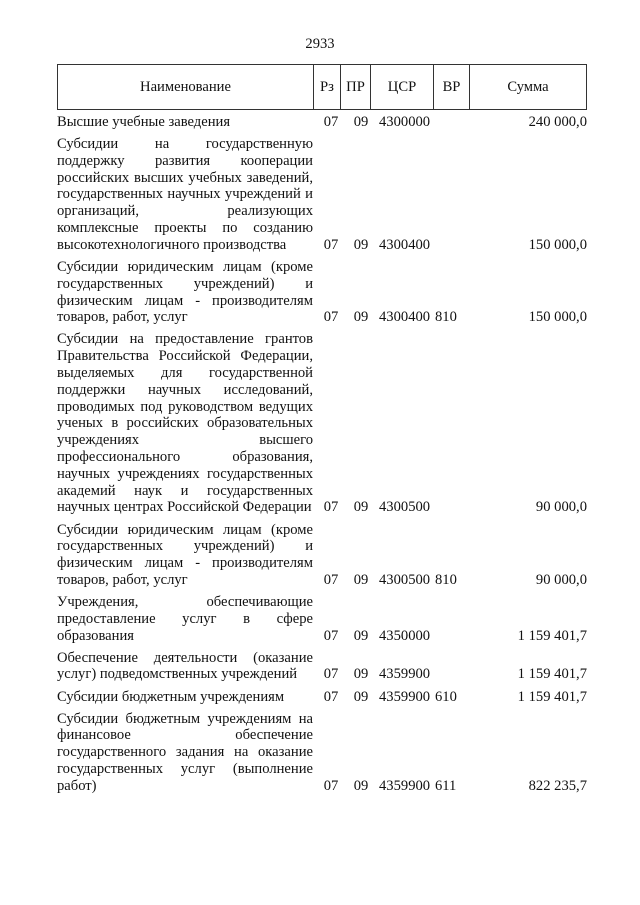 The width and height of the screenshot is (640, 905). What do you see at coordinates (320, 44) in the screenshot?
I see `page-number: 2933` at bounding box center [320, 44].